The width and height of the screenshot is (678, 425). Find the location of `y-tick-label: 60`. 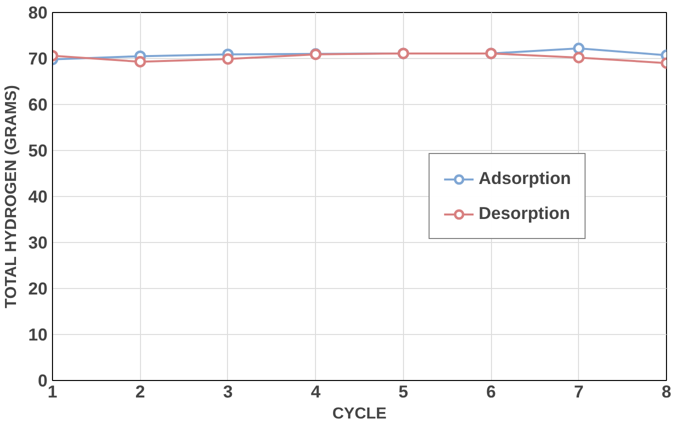

y-tick-label: 60 is located at coordinates (38, 104).